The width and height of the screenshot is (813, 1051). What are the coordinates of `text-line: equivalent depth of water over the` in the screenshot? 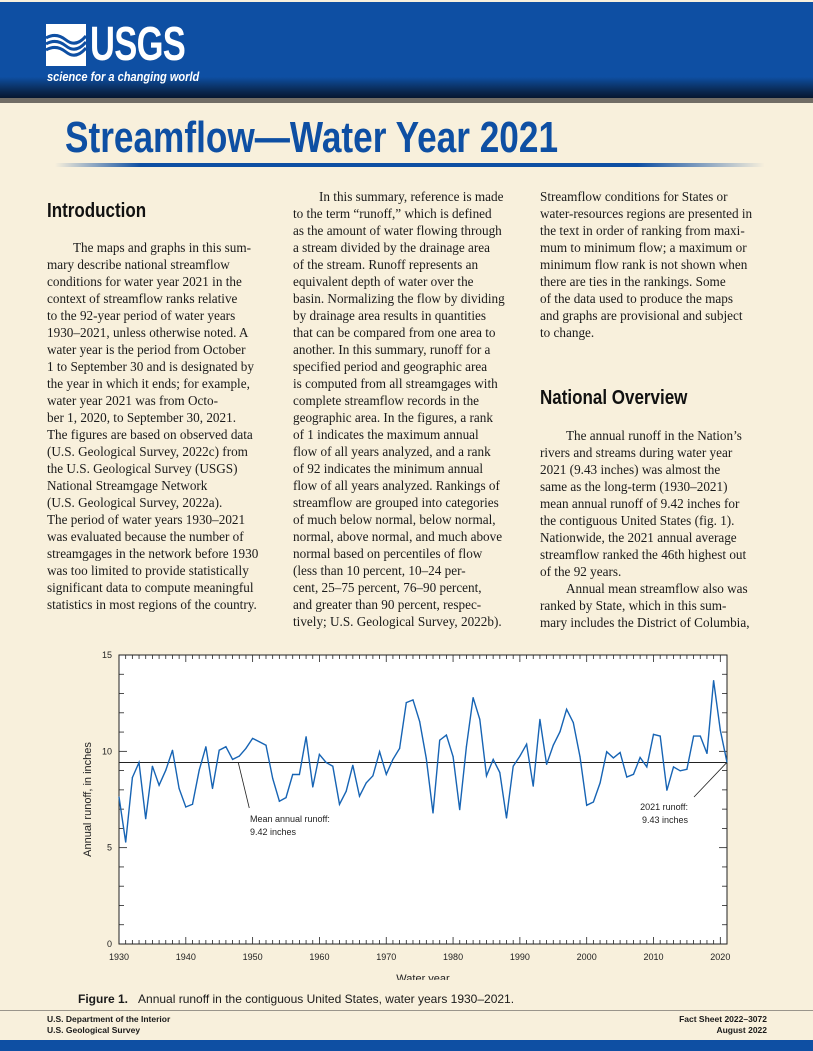 It's located at (383, 281).